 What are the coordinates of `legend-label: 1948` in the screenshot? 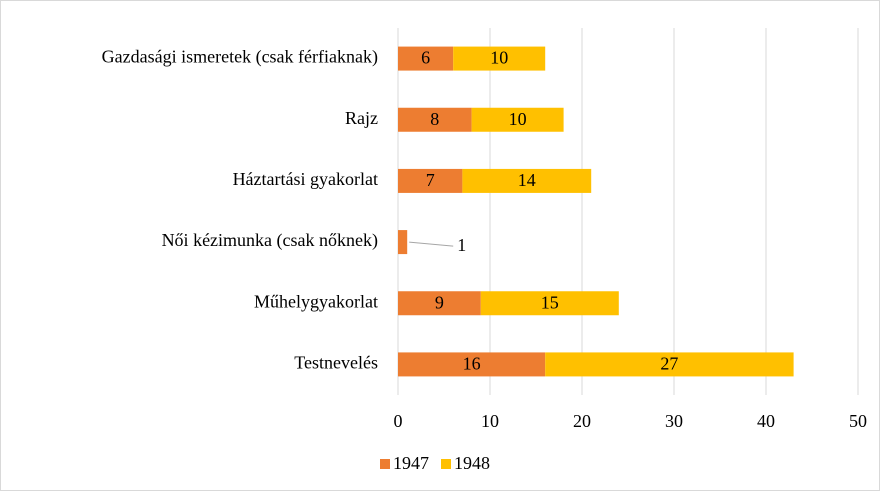 It's located at (472, 463).